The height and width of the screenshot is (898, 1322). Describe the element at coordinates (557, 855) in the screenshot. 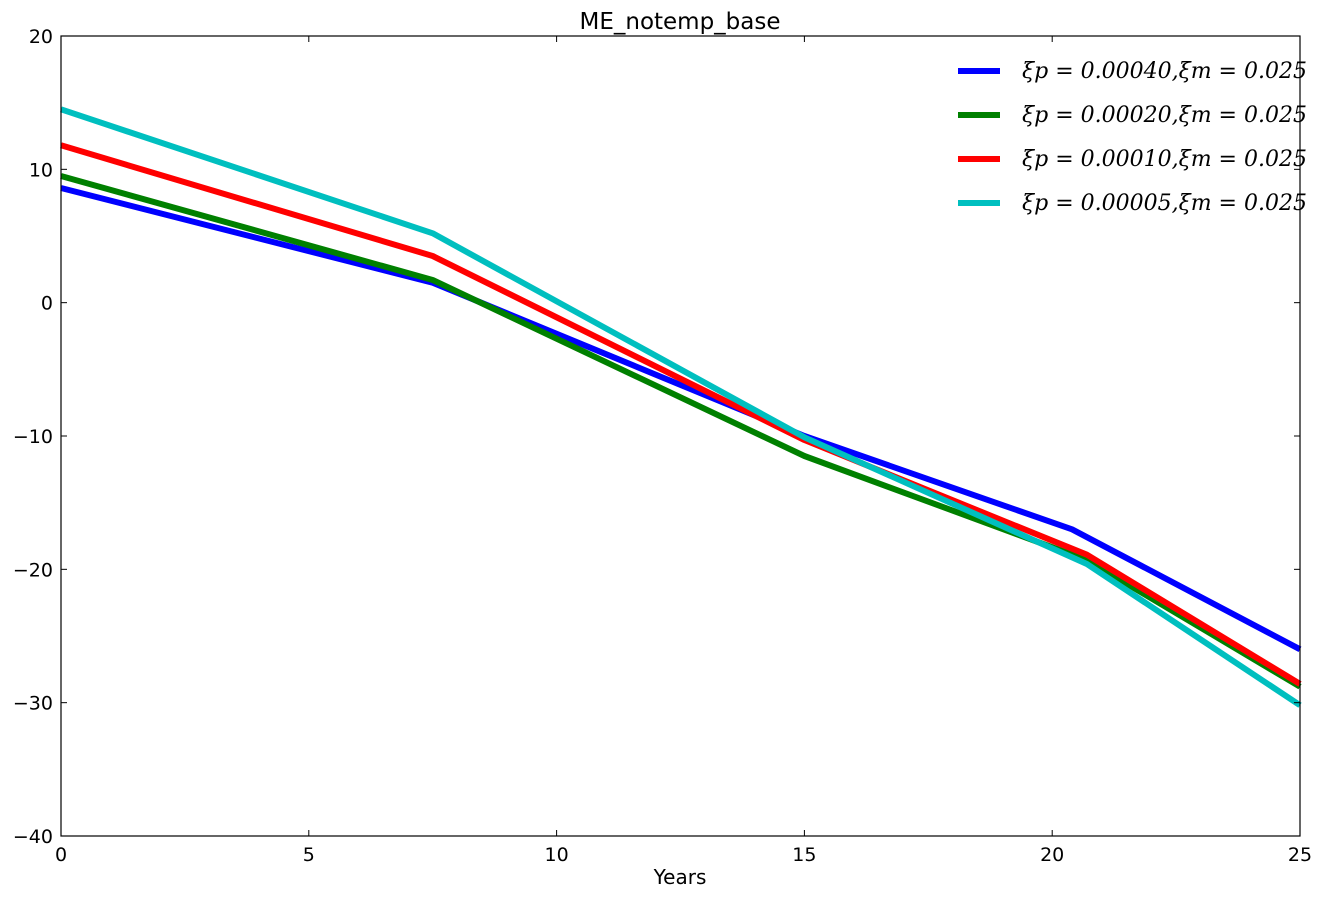

I see `x-tick-label: 10` at that location.